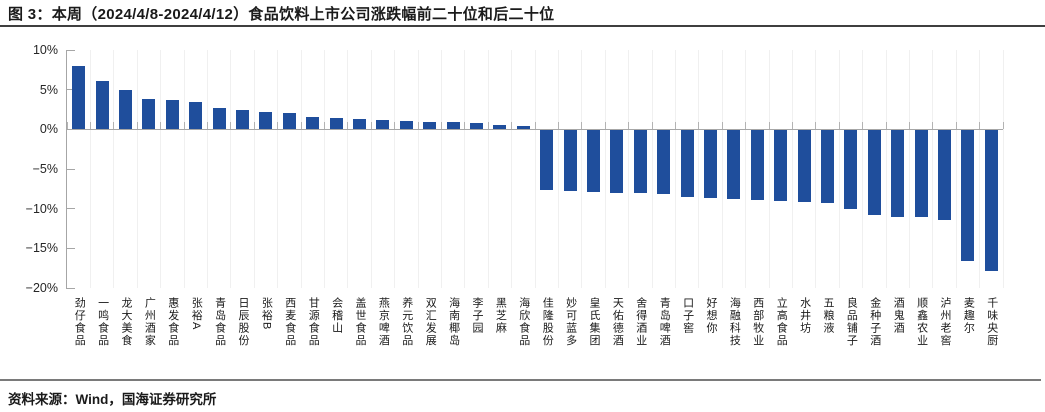 The width and height of the screenshot is (1045, 412). What do you see at coordinates (991, 322) in the screenshot?
I see `x-axis-label: 千味央厨` at bounding box center [991, 322].